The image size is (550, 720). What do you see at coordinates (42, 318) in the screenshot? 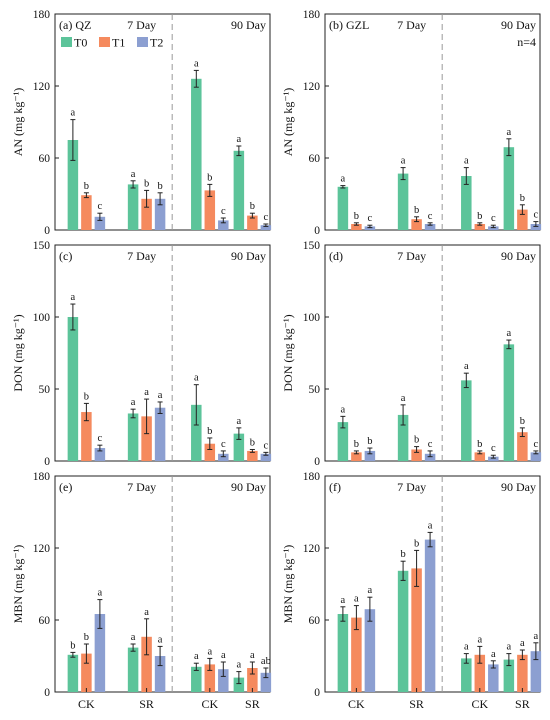
I see `y-tick-label: 100` at bounding box center [42, 318].